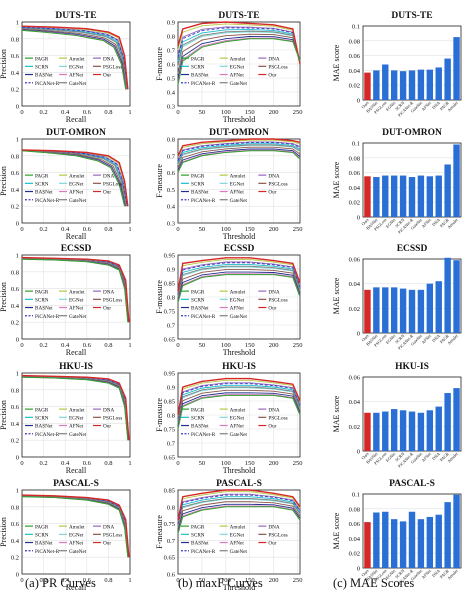 This screenshot has width=474, height=603. I want to click on category-label: Amulet, so click(452, 574).